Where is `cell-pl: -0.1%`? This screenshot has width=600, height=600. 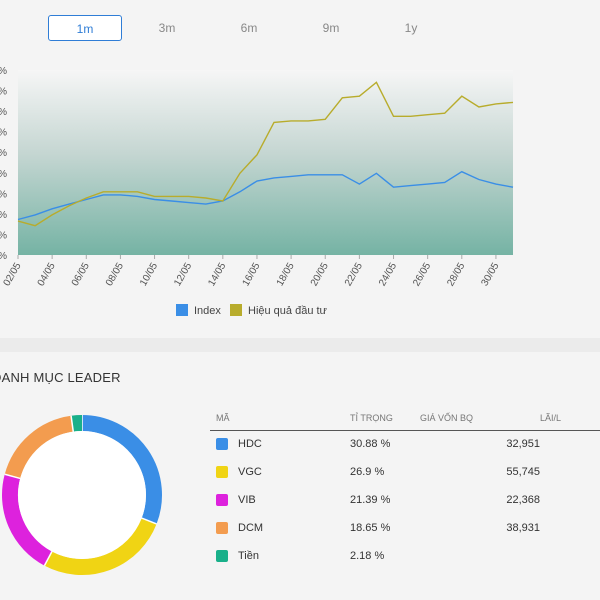 cell-pl: -0.1% is located at coordinates (570, 528).